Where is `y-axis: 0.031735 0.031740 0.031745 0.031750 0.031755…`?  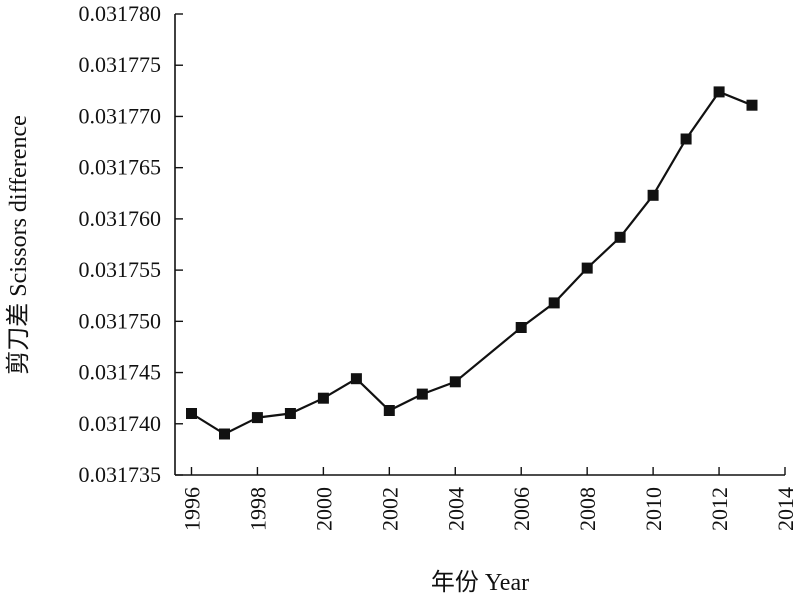 y-axis: 0.031735 0.031740 0.031745 0.031750 0.031755… is located at coordinates (131, 244).